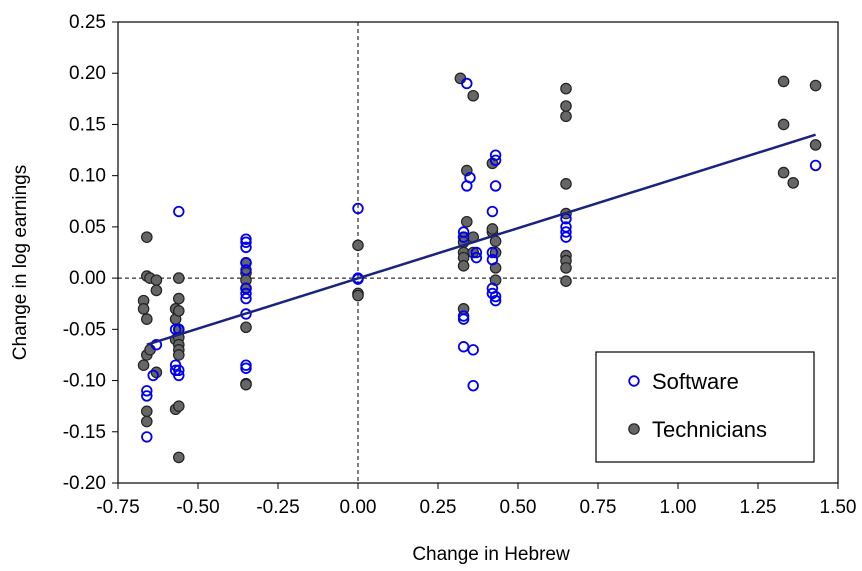 Image resolution: width=862 pixels, height=571 pixels. Describe the element at coordinates (87, 227) in the screenshot. I see `y-tick-label: 0.05` at that location.